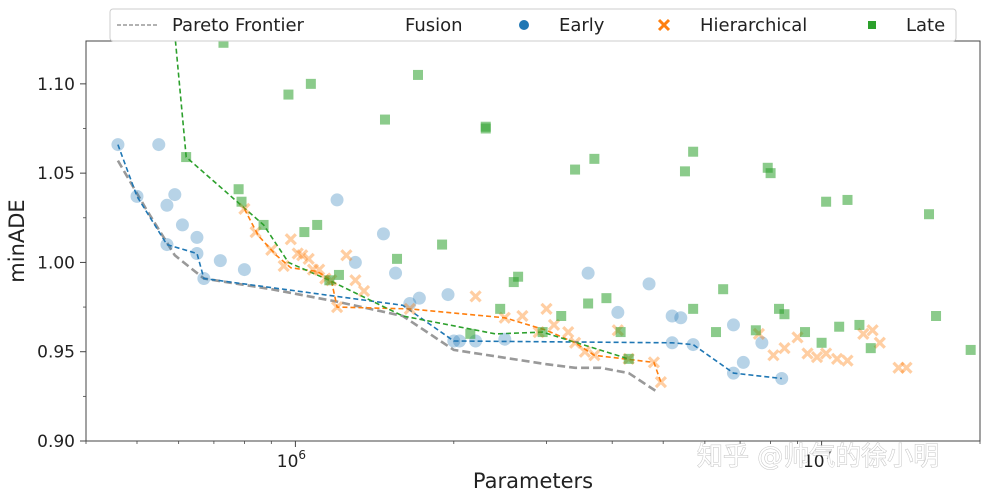 This screenshot has width=997, height=495. Describe the element at coordinates (56, 263) in the screenshot. I see `y-tick-label: 1.00` at that location.